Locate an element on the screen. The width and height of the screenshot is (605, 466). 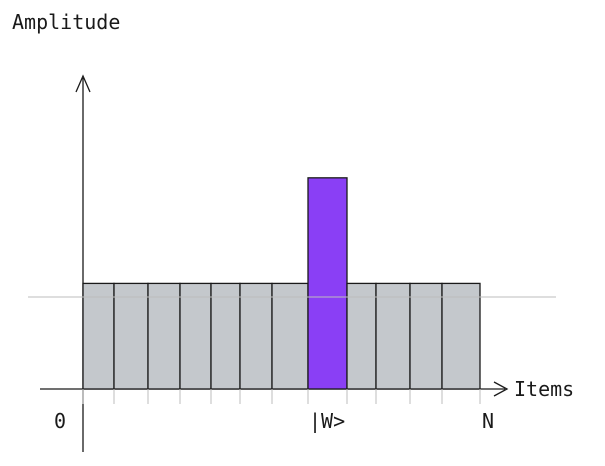
marked-item-bar is located at coordinates (327, 283).